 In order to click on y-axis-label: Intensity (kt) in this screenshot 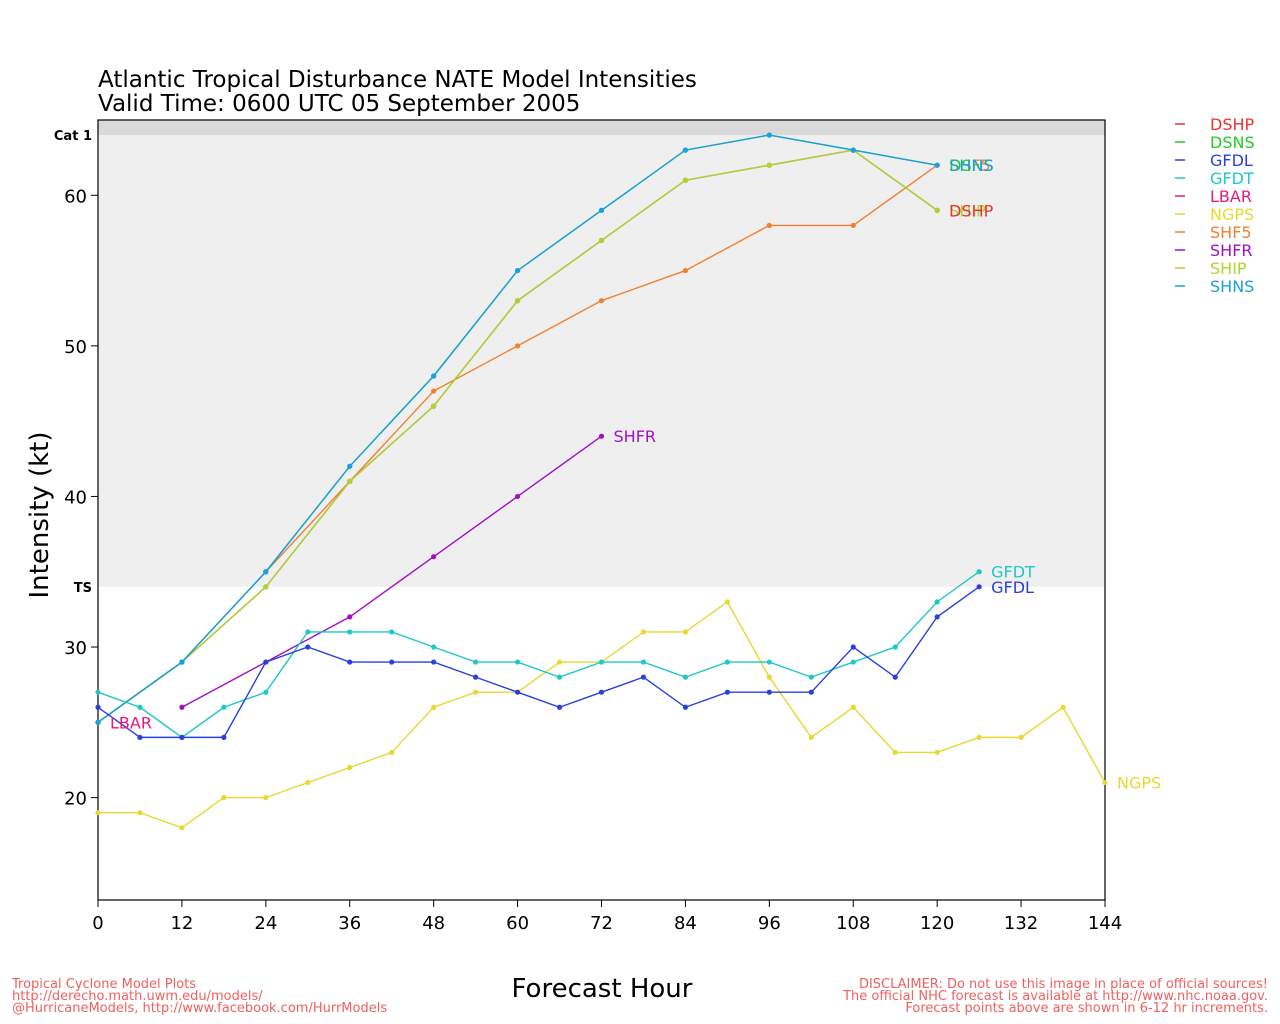, I will do `click(40, 515)`.